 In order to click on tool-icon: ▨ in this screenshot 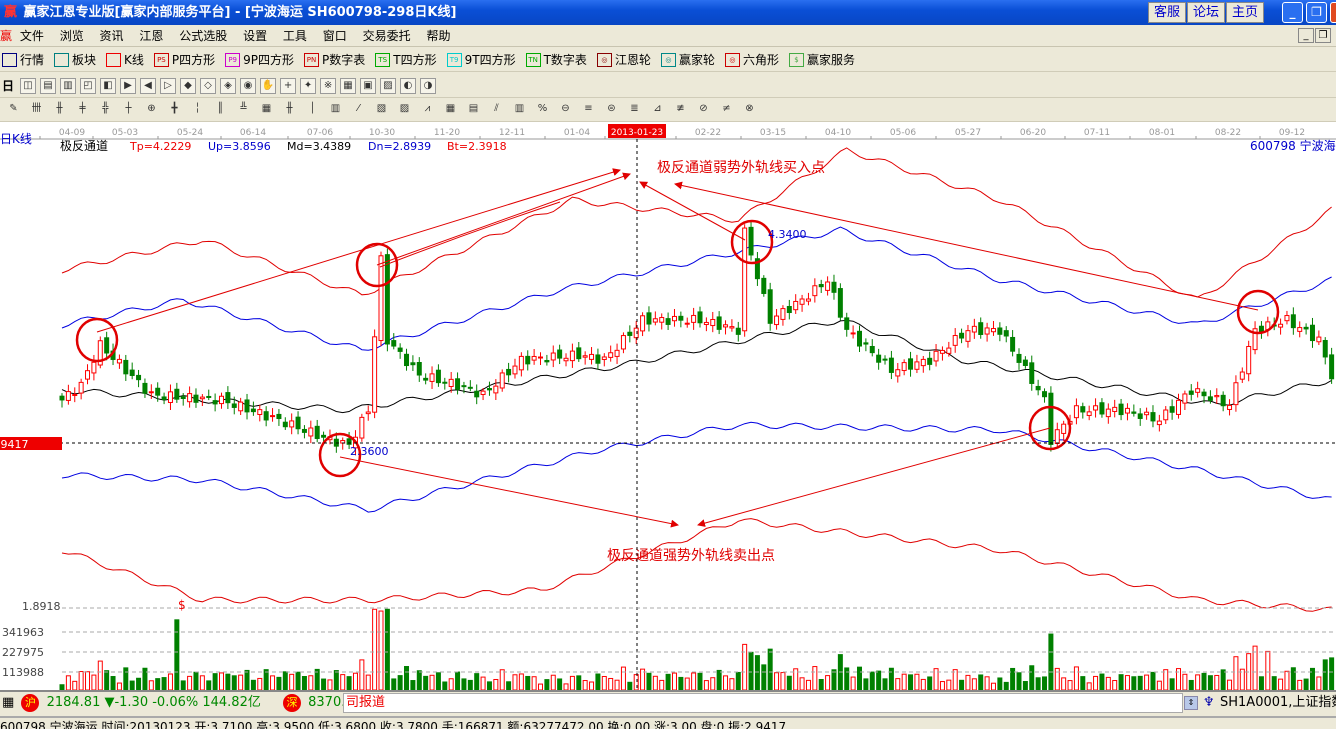, I will do `click(388, 85)`.